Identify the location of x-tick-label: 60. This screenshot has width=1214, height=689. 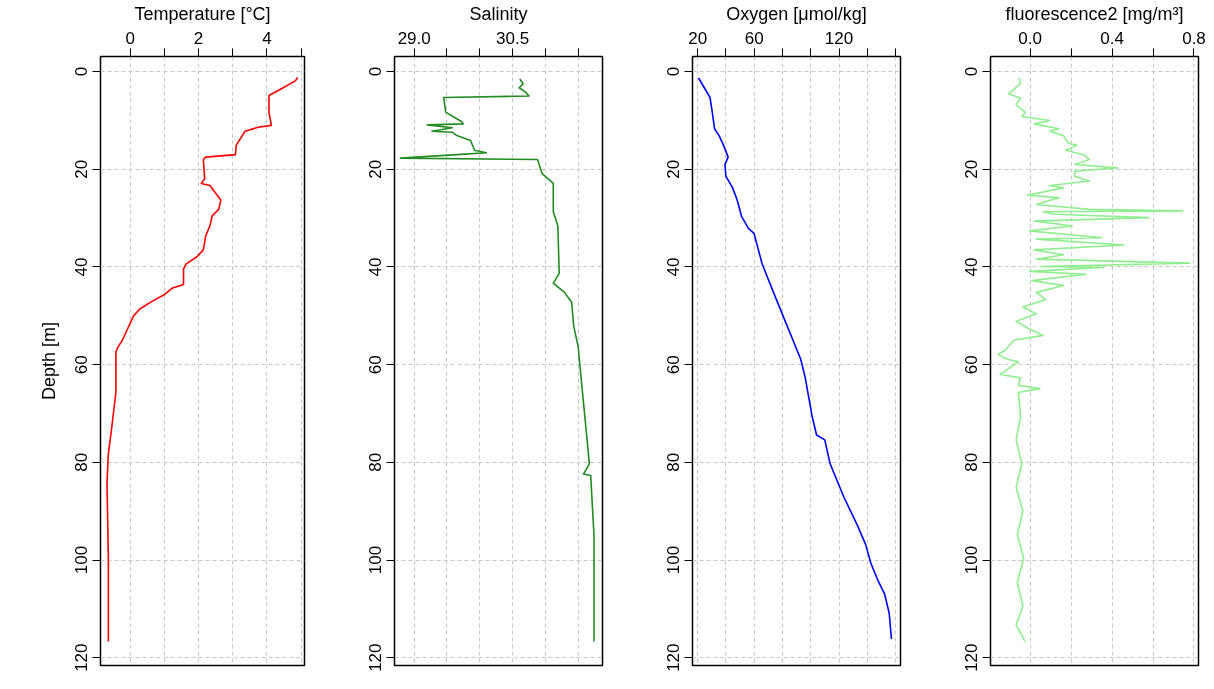
(754, 38).